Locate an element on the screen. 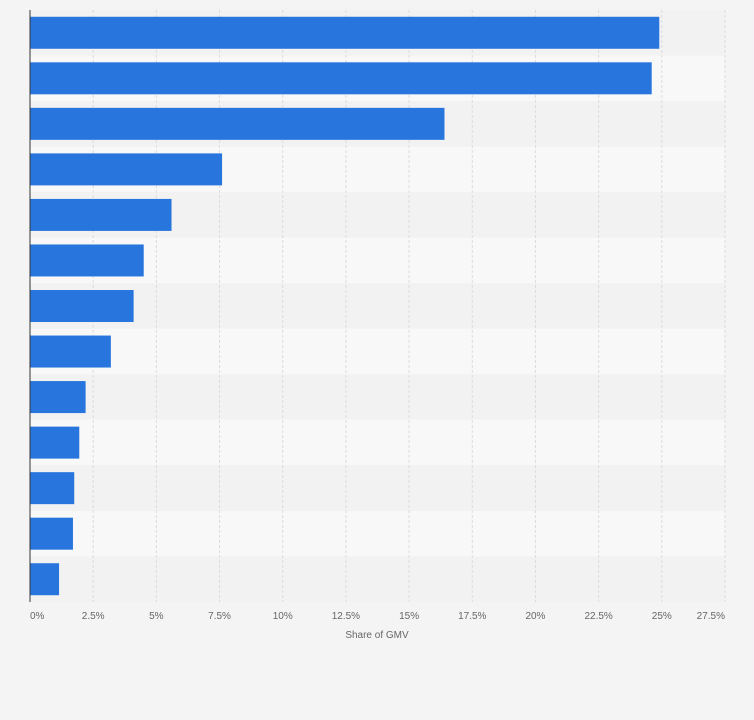  x-tick-label: 0% is located at coordinates (37, 616).